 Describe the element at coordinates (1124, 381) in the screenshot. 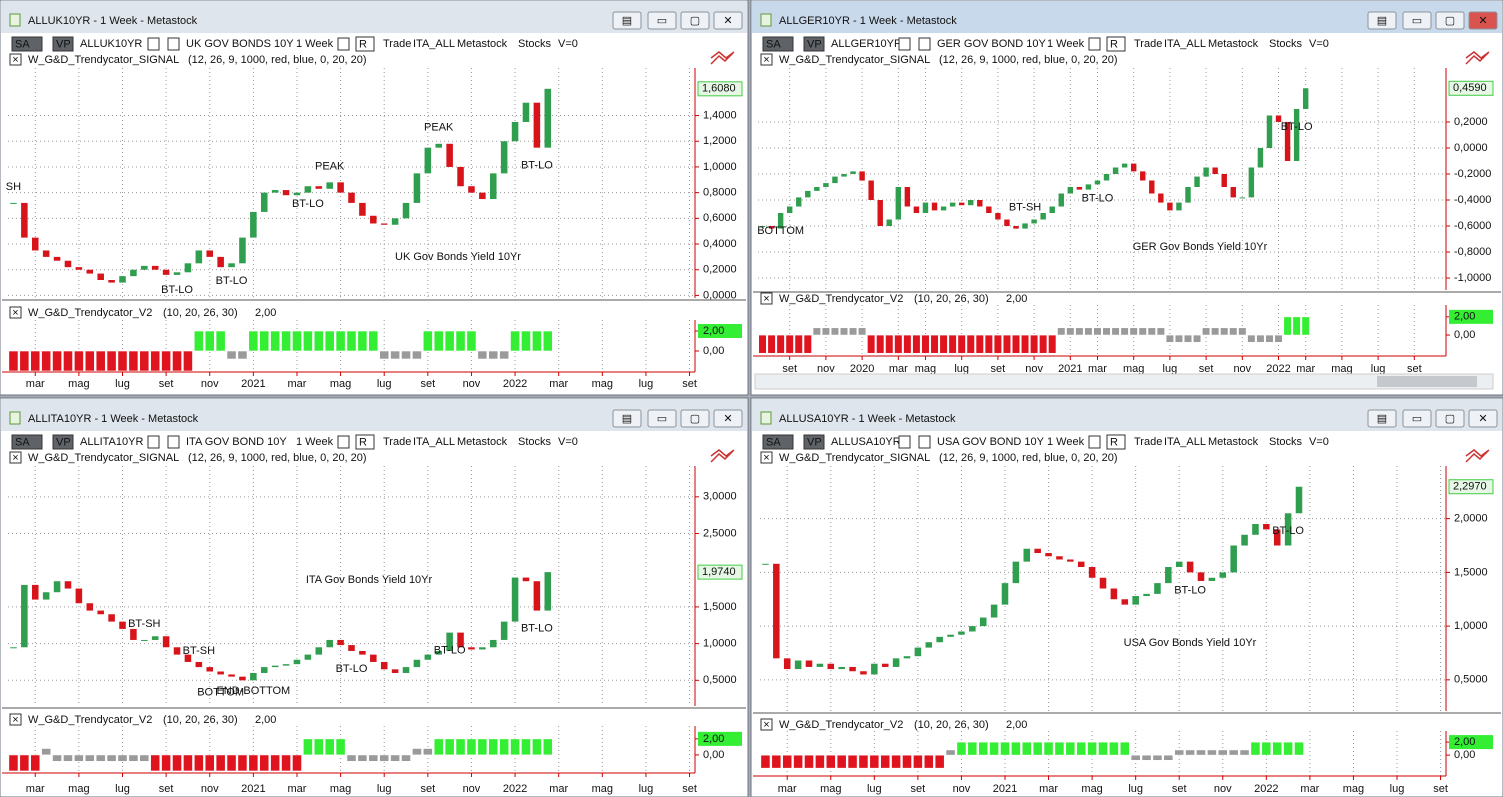

I see `scrollbar` at that location.